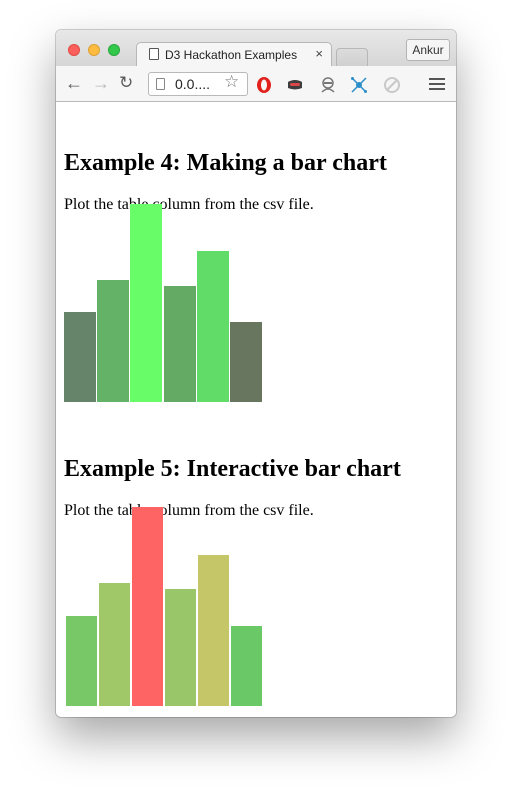 This screenshot has width=512, height=798. I want to click on back-arrow-icon: ←, so click(74, 83).